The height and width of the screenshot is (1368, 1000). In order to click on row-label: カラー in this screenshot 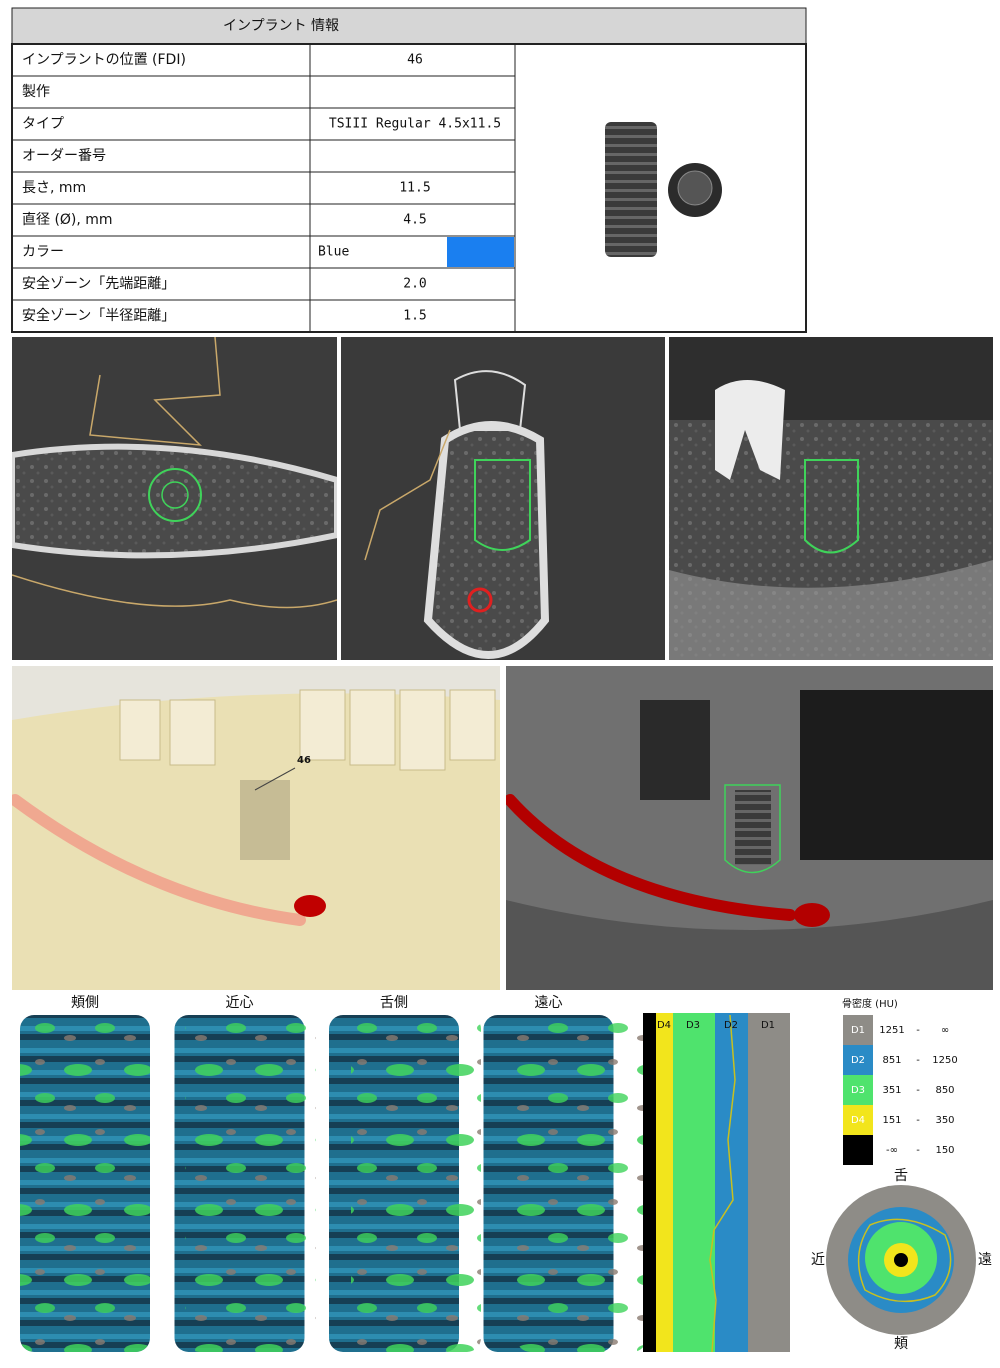, I will do `click(43, 252)`.